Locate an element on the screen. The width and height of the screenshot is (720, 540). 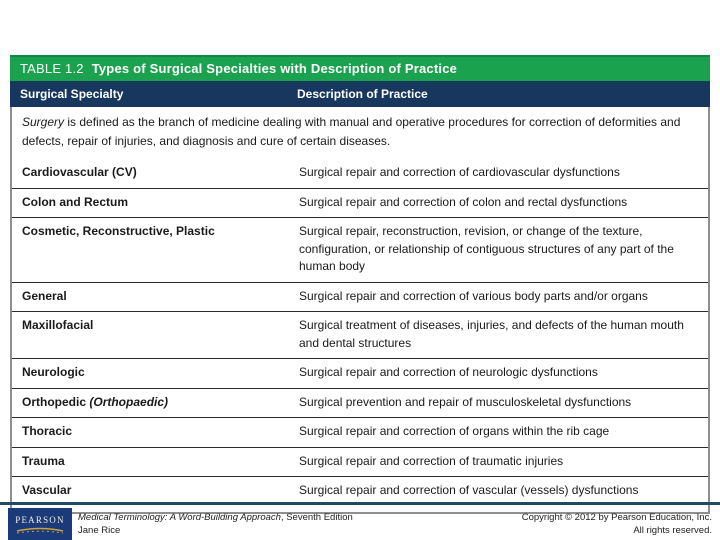
column-header-description: Description of Practice is located at coordinates (362, 94).